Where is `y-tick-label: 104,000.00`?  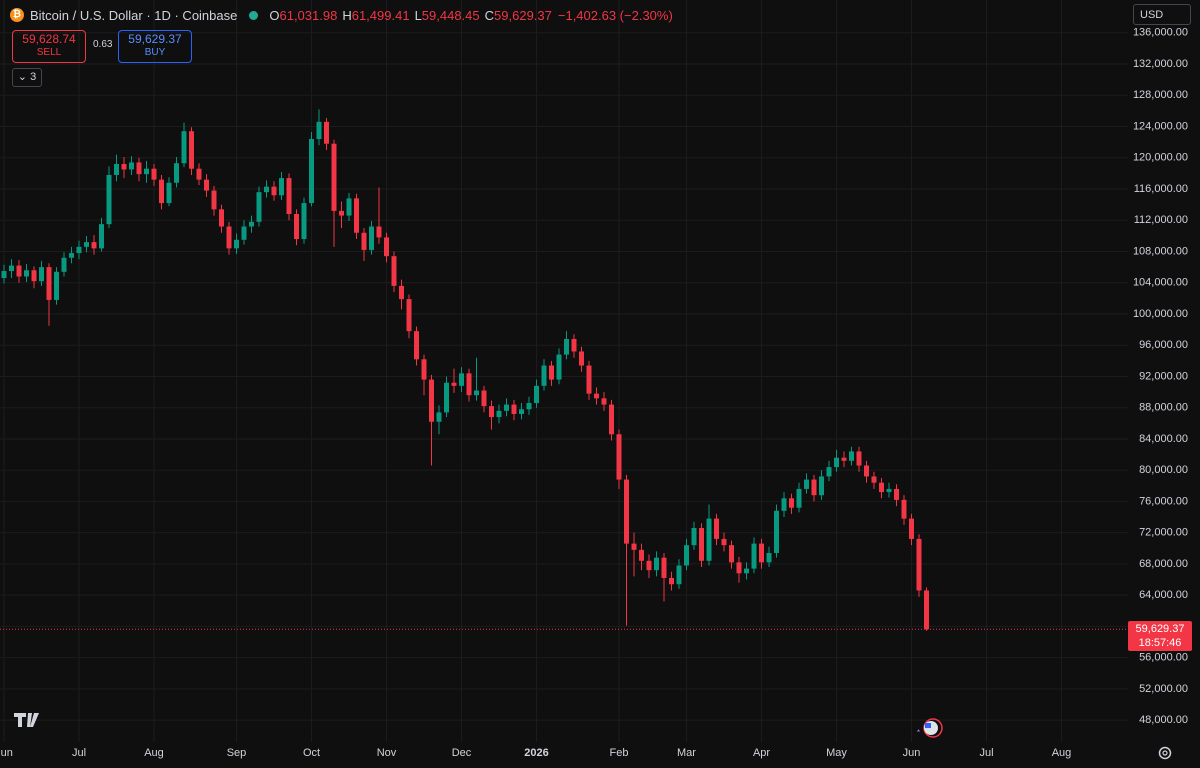
y-tick-label: 104,000.00 is located at coordinates (1160, 283).